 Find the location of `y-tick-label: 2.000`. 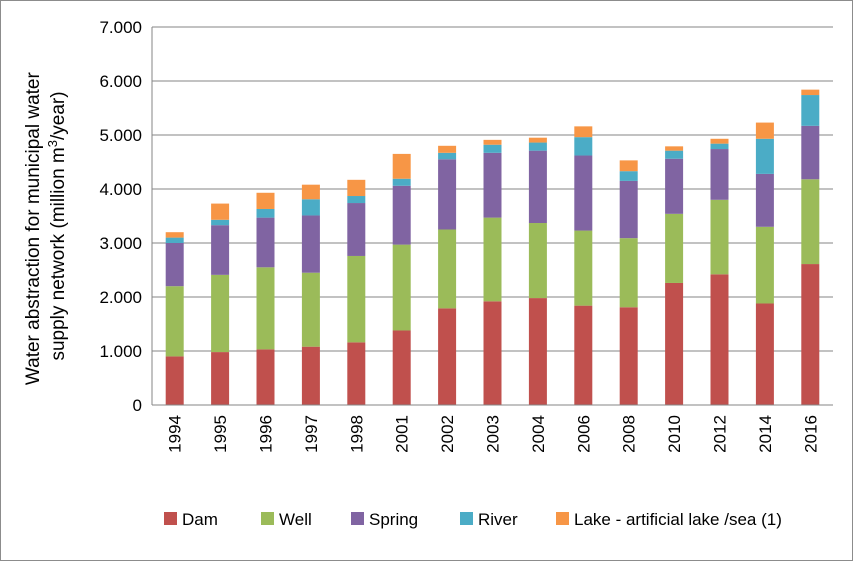

y-tick-label: 2.000 is located at coordinates (120, 297).